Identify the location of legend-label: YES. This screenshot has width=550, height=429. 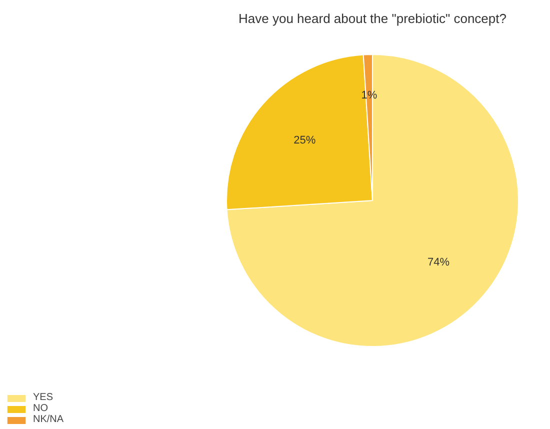
(43, 397).